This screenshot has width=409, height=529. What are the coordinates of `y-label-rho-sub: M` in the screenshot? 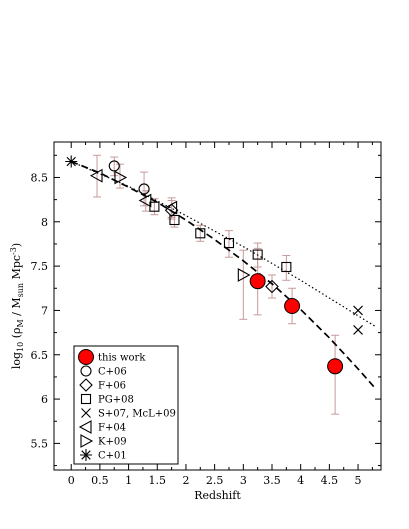 It's located at (20, 323).